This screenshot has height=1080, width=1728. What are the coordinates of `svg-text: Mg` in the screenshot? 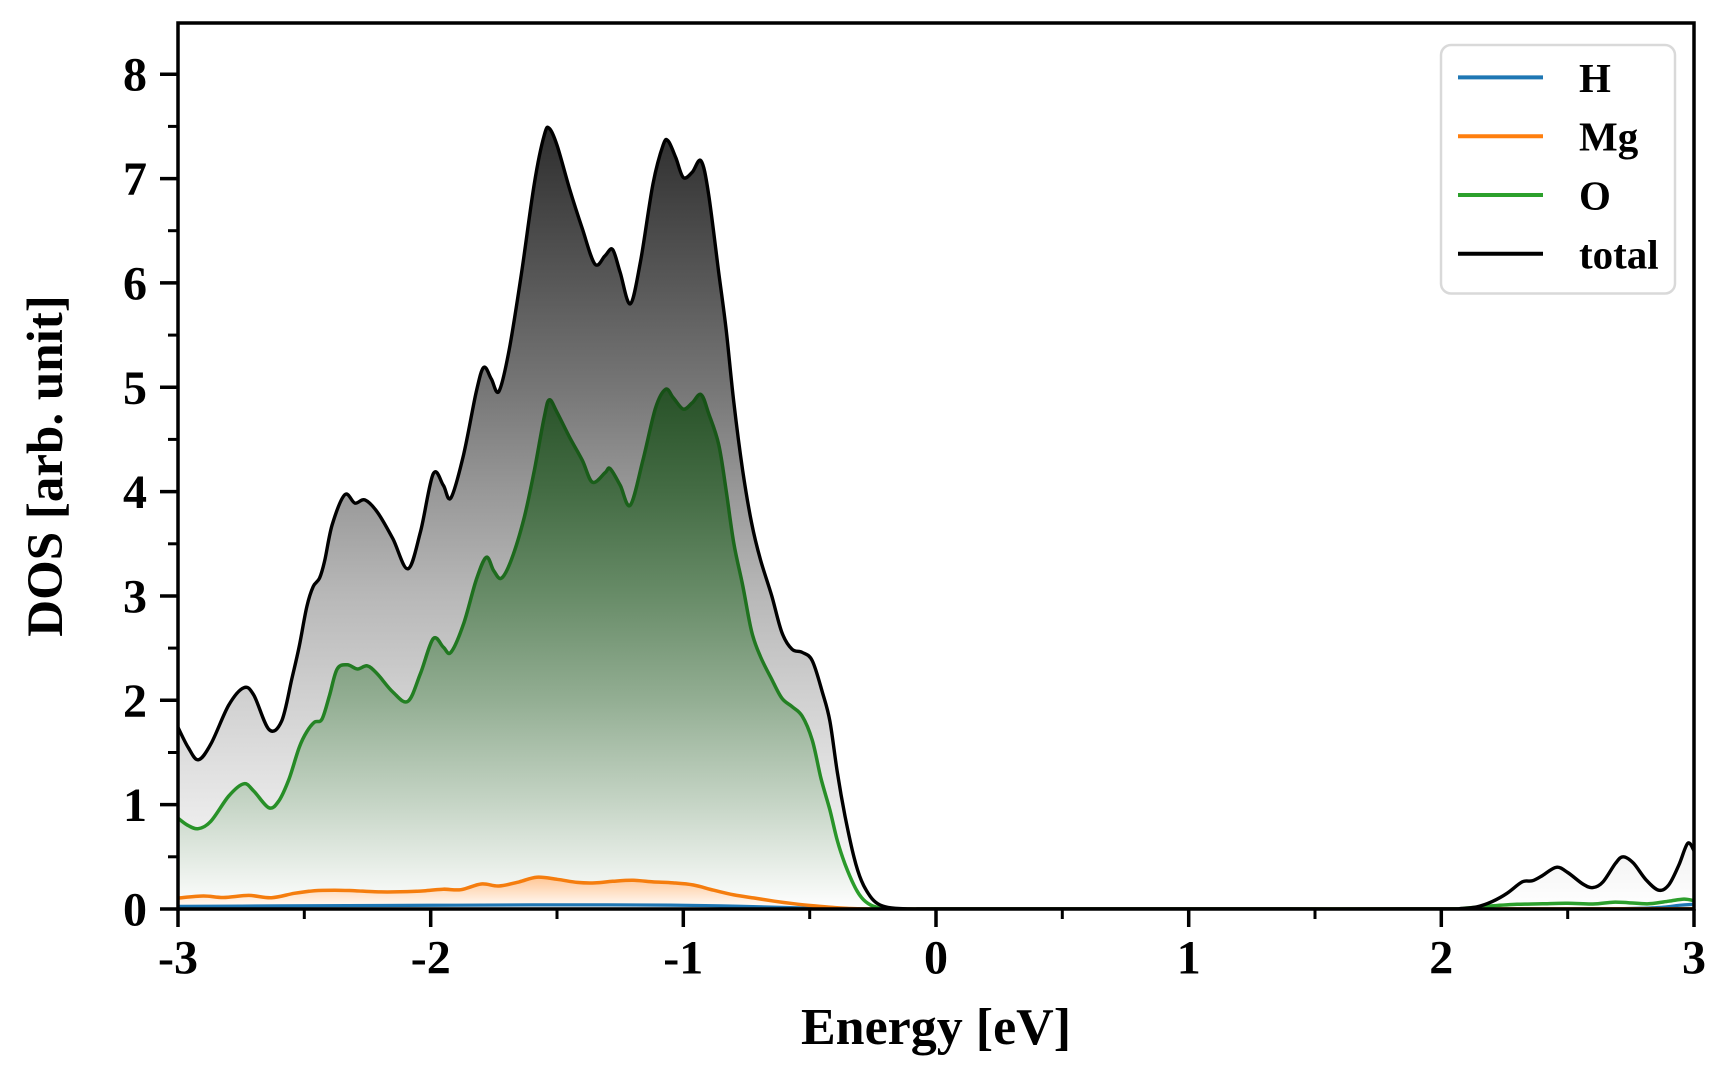 It's located at (1609, 137).